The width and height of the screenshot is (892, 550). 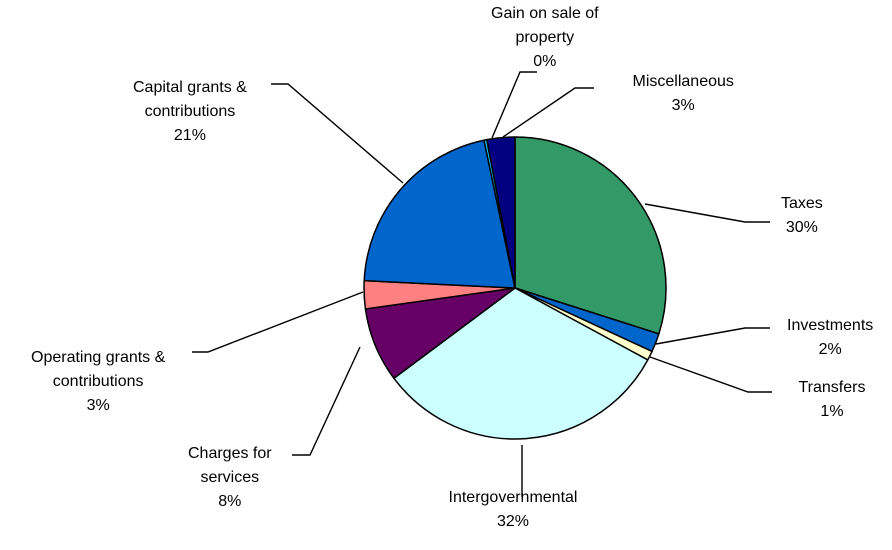 I want to click on leader-line-capital-grants-contributions, so click(x=337, y=133).